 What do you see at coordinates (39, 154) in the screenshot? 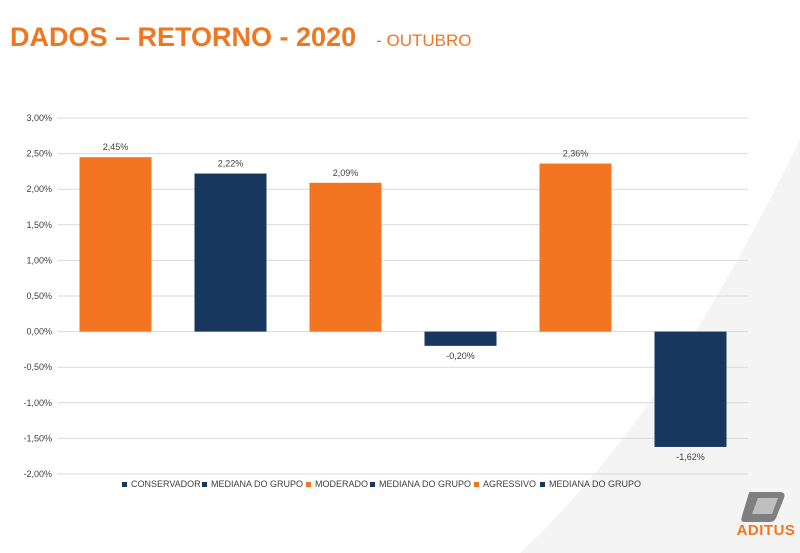
I see `y-tick-label: 2,50%` at bounding box center [39, 154].